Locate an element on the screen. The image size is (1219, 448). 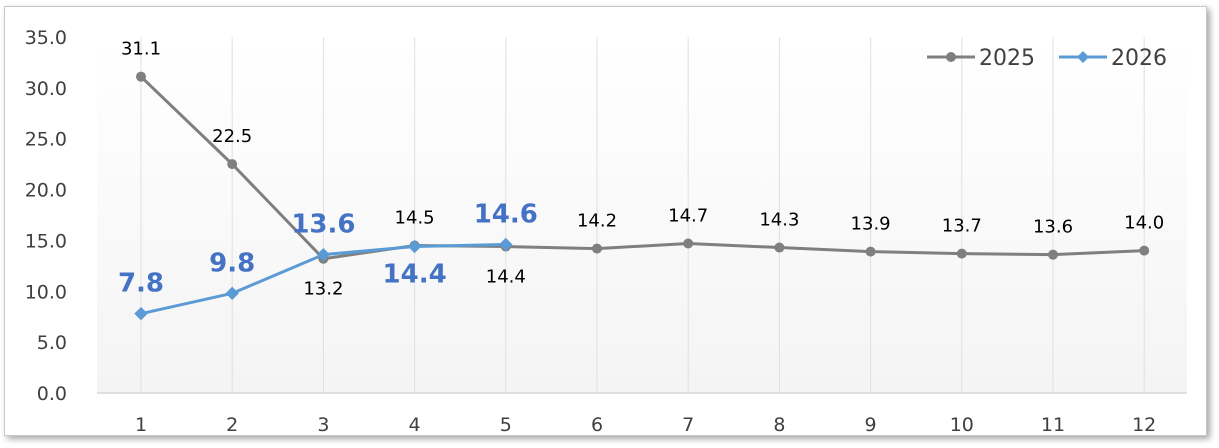
data-label-2025: 13.9 is located at coordinates (871, 224).